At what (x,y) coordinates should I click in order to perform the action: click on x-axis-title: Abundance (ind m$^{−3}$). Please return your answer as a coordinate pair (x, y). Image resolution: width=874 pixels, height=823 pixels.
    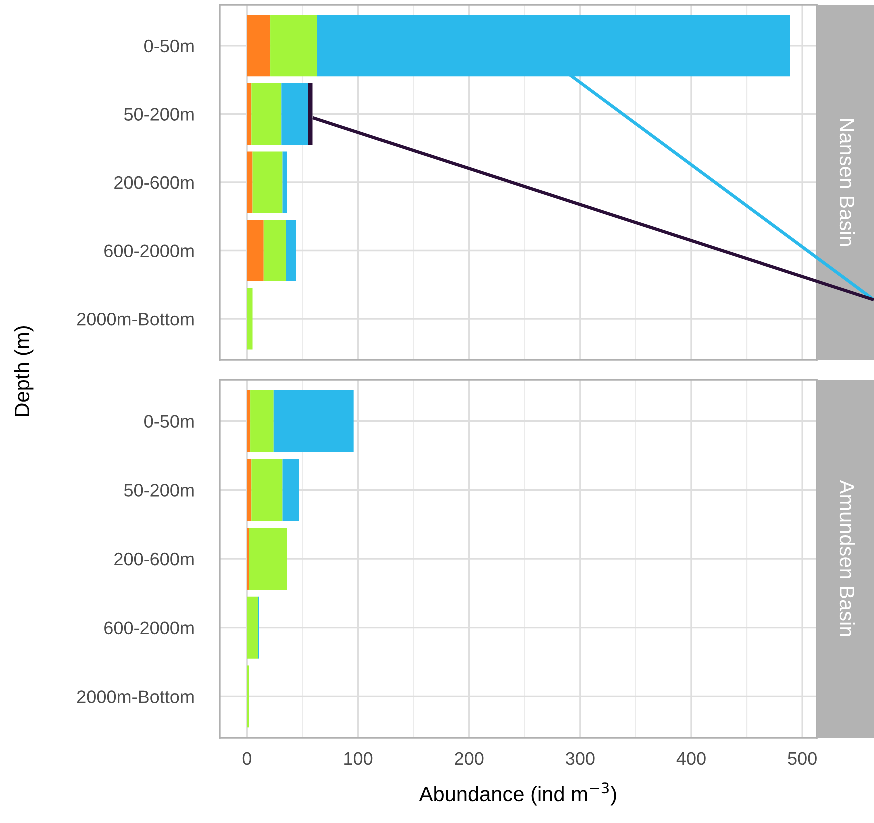
    Looking at the image, I should click on (517, 794).